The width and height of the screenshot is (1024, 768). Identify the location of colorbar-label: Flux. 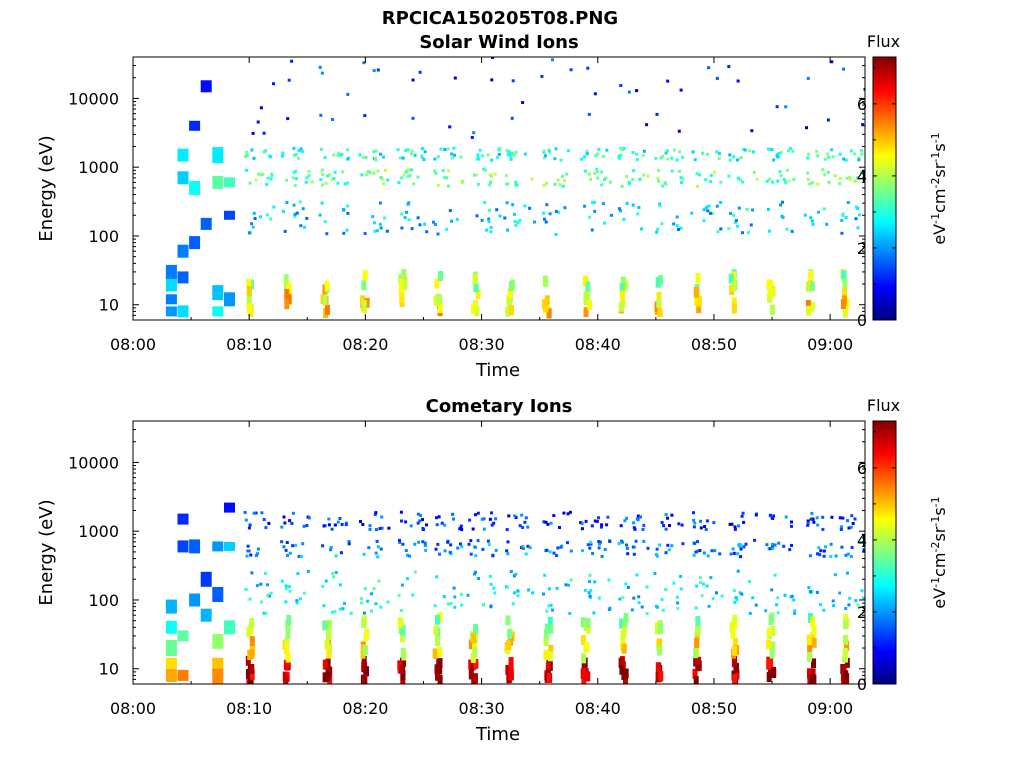
(883, 41).